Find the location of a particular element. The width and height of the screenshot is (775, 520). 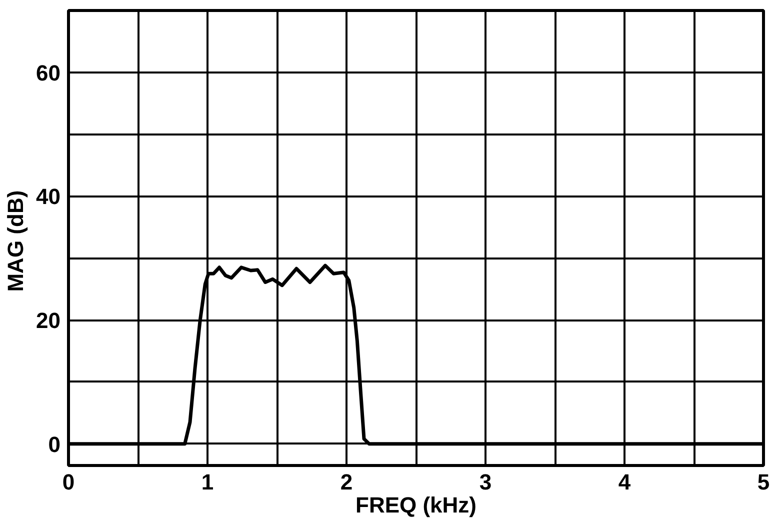

y-tick-label: 20 is located at coordinates (48, 321).